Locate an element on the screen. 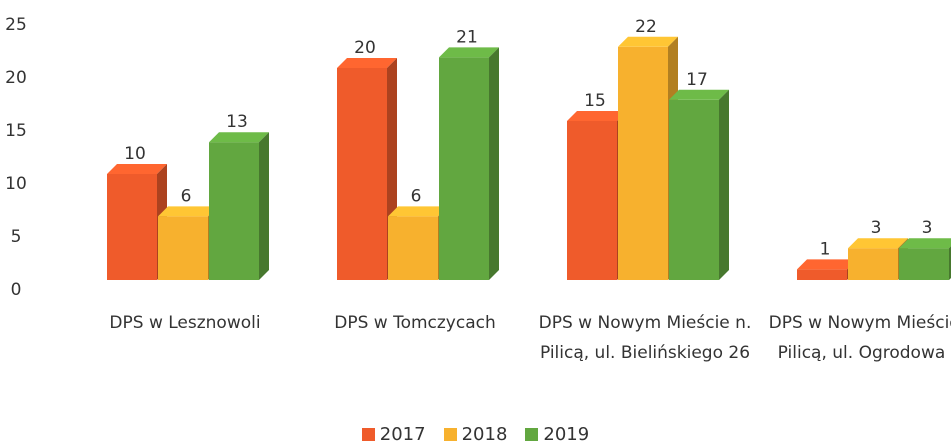 The height and width of the screenshot is (445, 951). y-tick-label: 20 is located at coordinates (16, 78).